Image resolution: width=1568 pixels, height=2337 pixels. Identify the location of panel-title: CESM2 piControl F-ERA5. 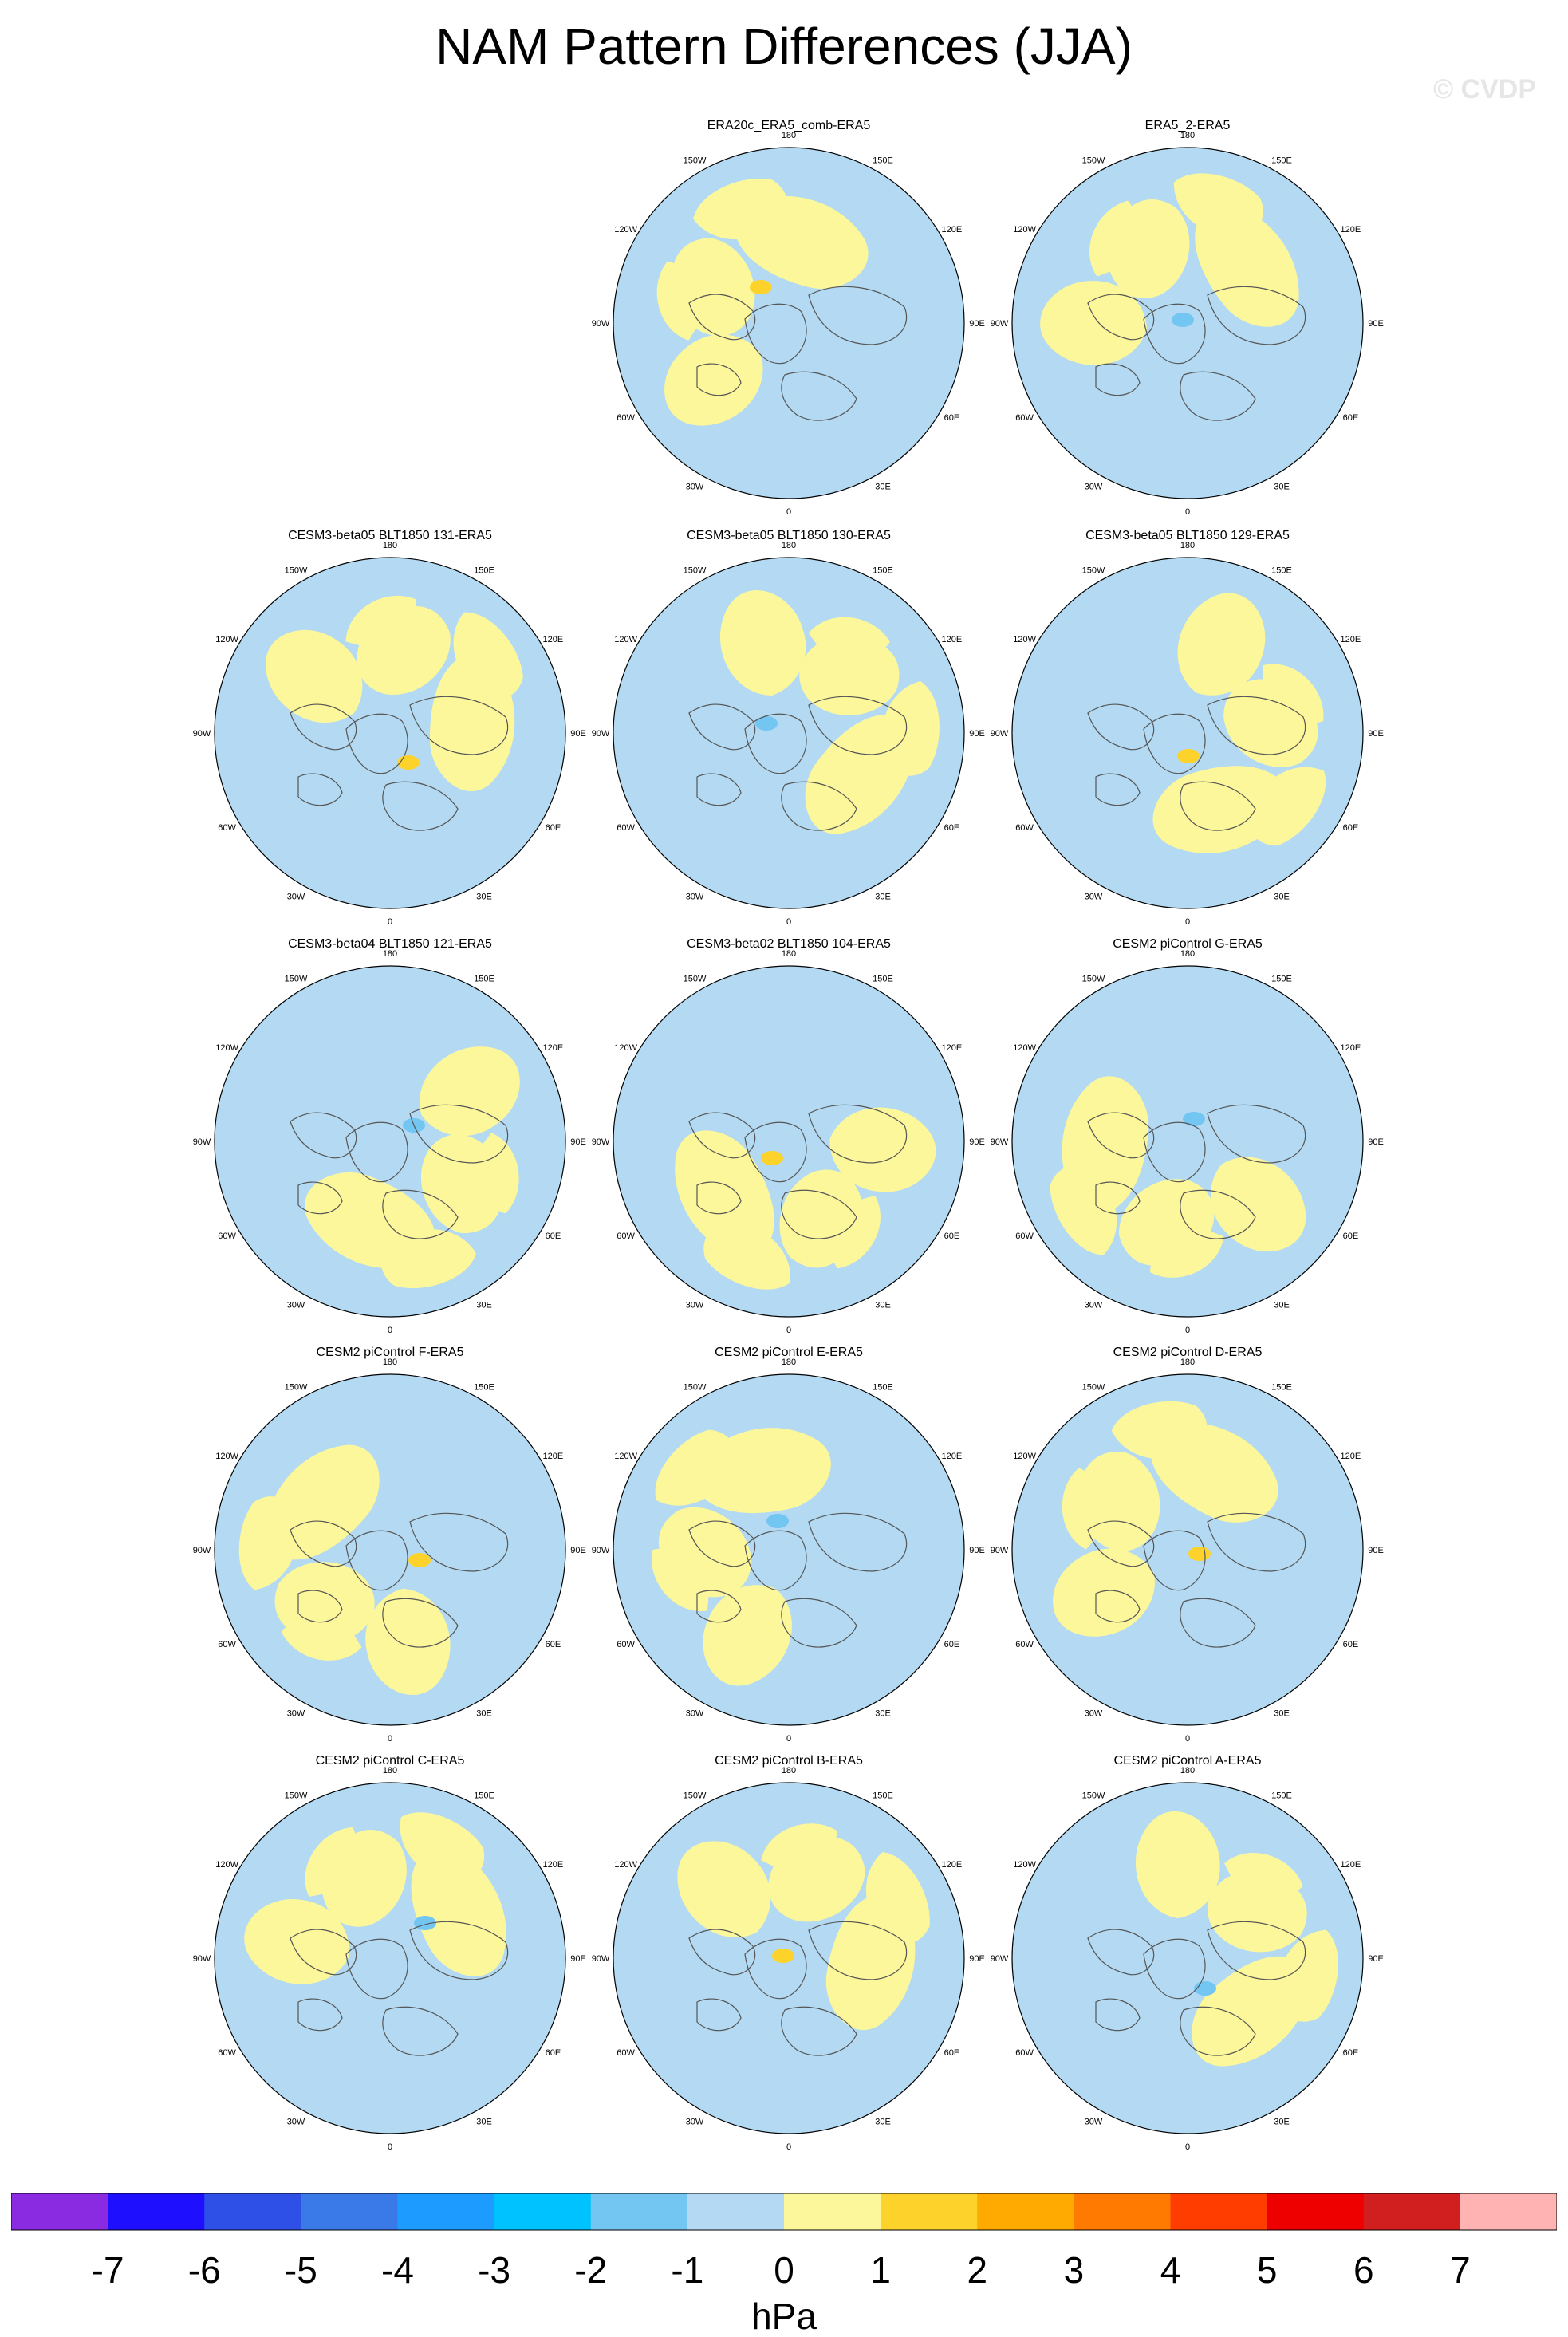
(390, 1353).